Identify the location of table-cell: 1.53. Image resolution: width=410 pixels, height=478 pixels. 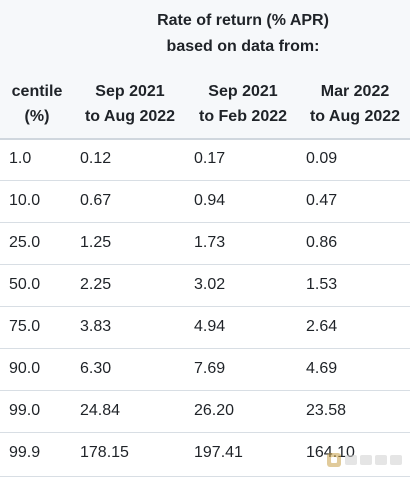
(322, 284).